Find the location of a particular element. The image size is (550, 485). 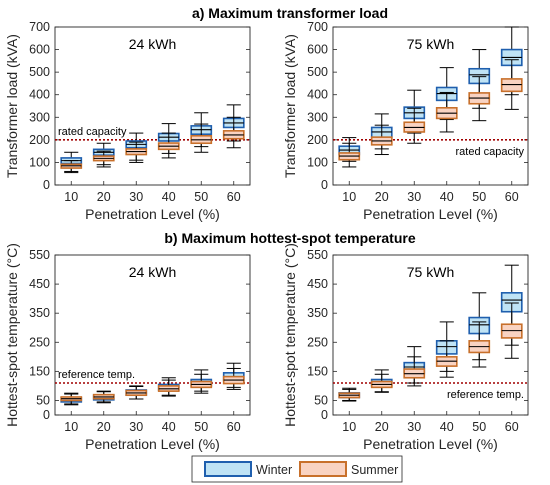

box-body is located at coordinates (511, 85).